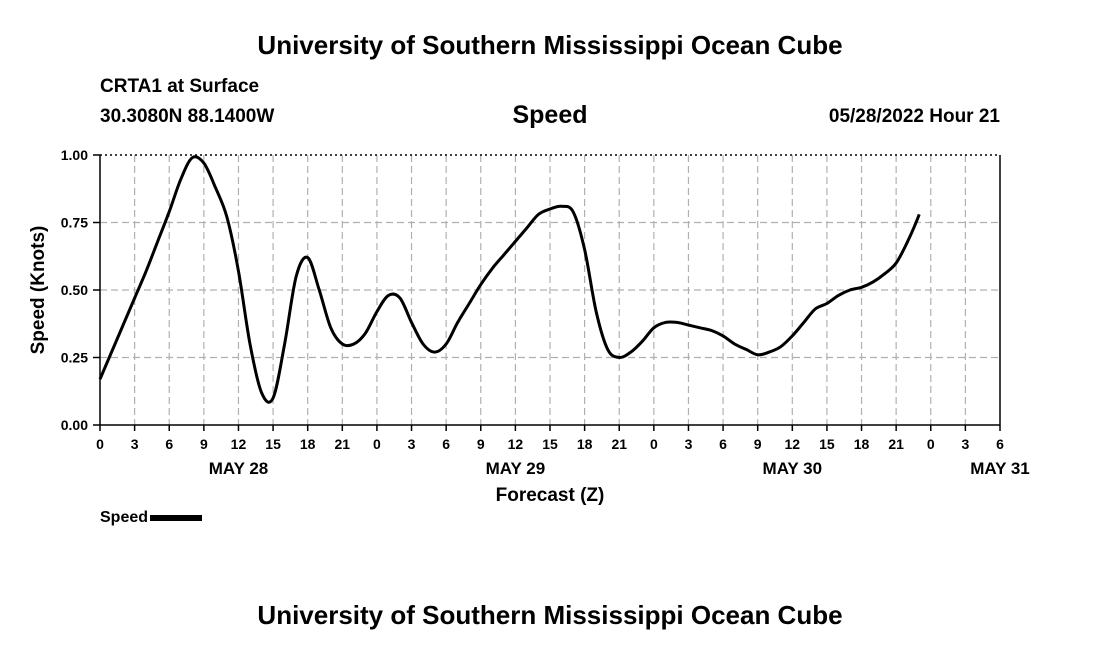  I want to click on date-label: MAY 31, so click(1000, 468).